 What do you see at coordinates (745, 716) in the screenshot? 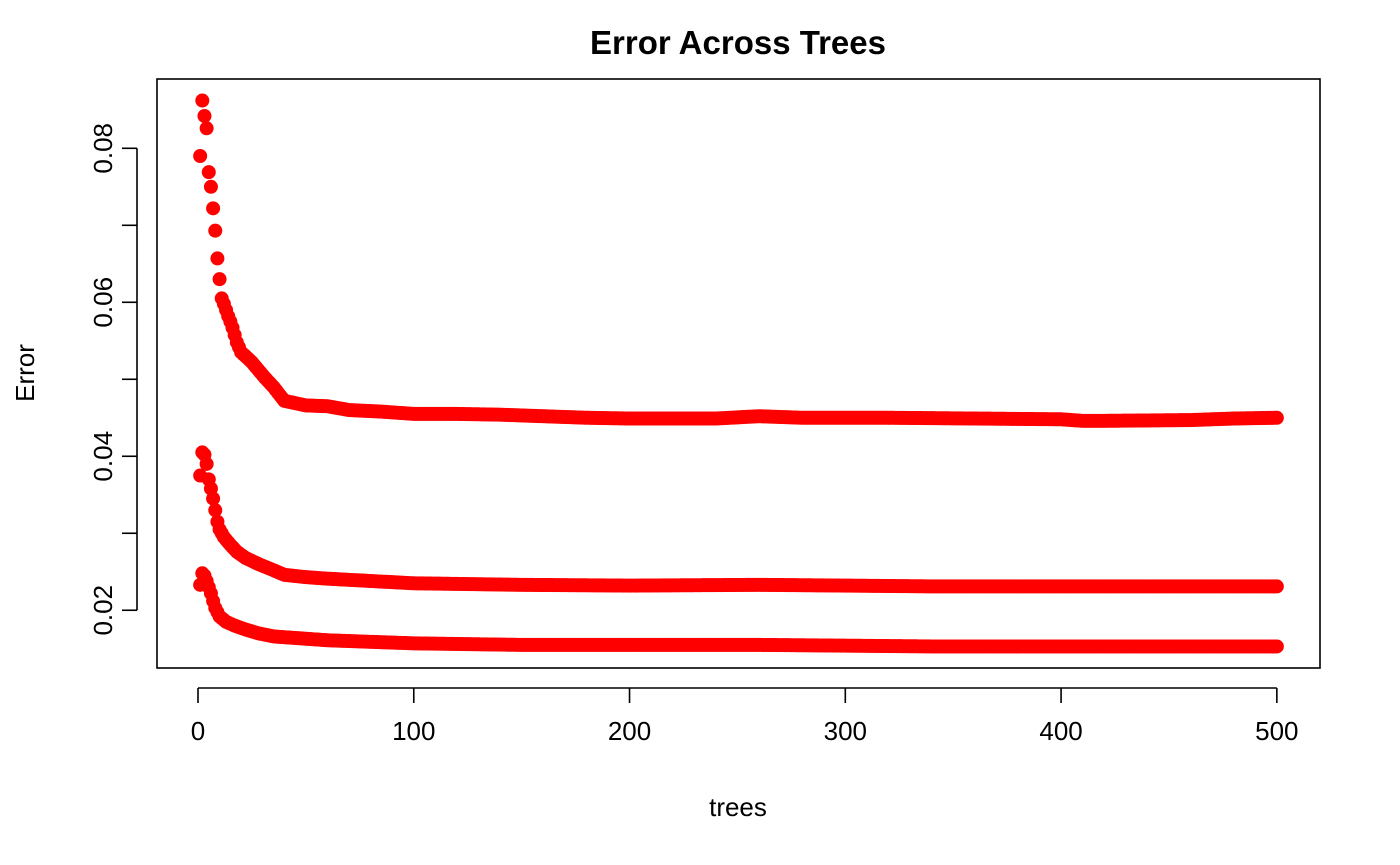
I see `x-axis: 0 100 200 300 400 500` at bounding box center [745, 716].